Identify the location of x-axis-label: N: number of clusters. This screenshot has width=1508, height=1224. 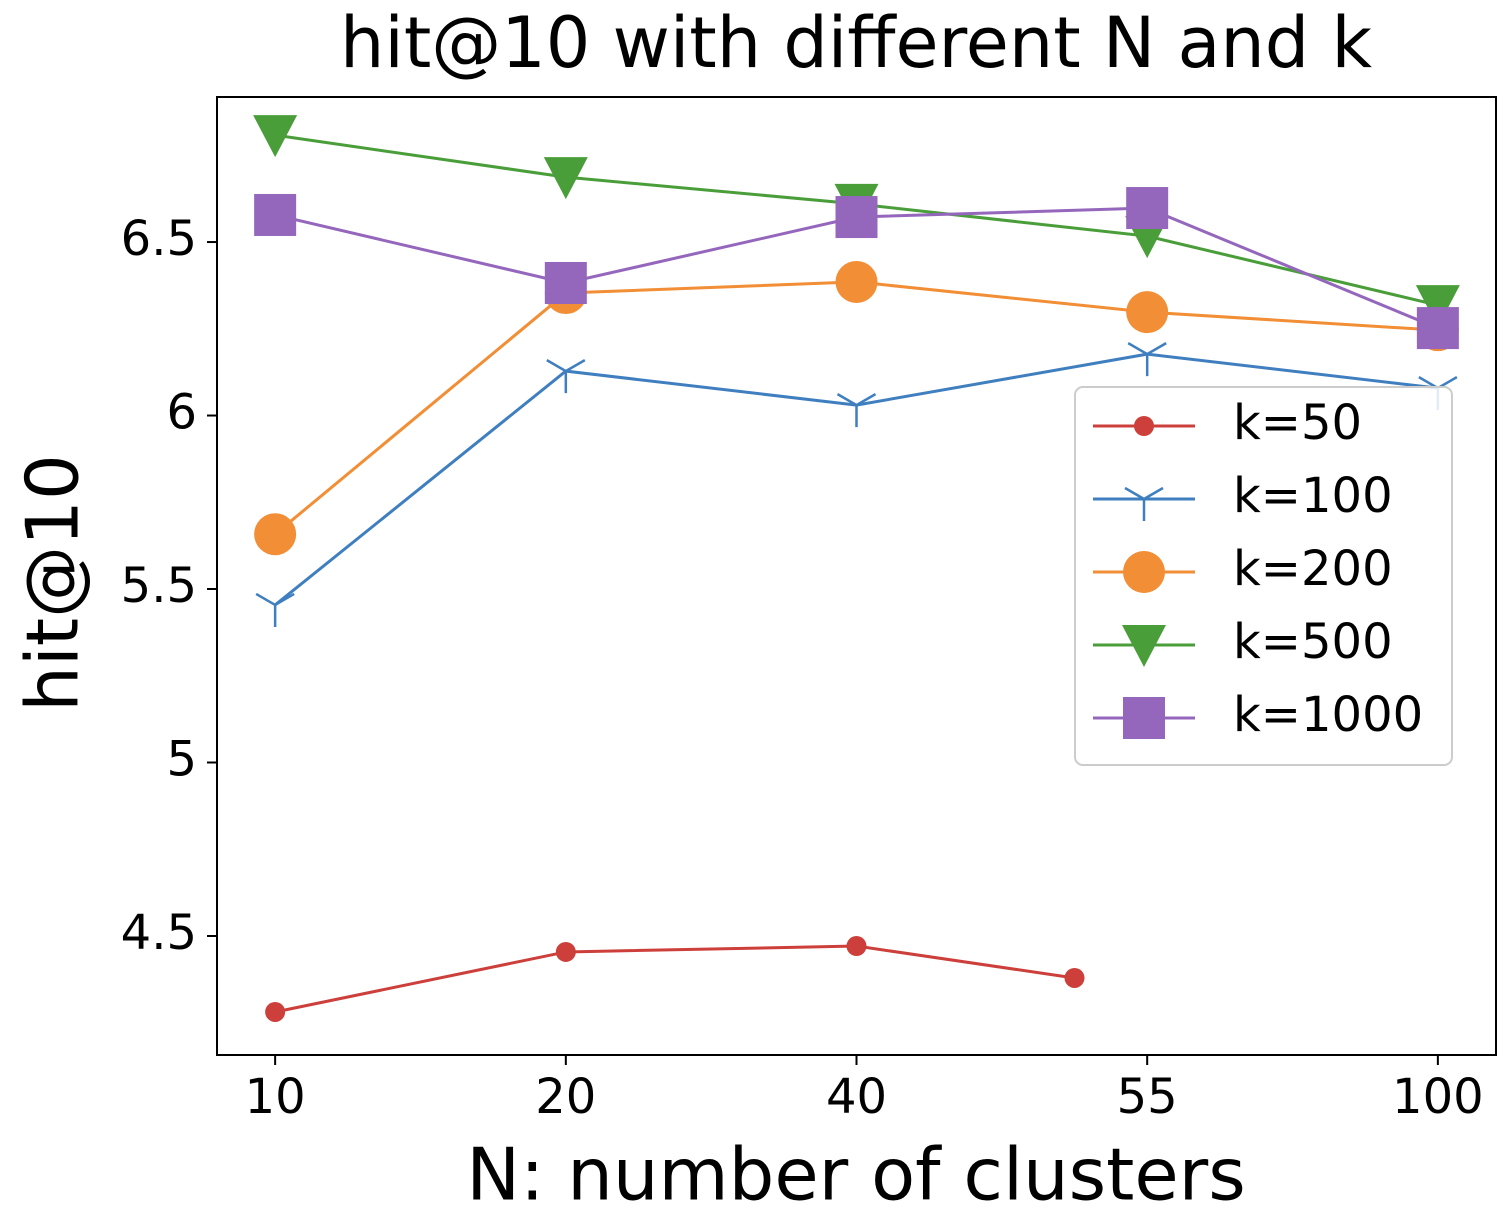
(856, 1175).